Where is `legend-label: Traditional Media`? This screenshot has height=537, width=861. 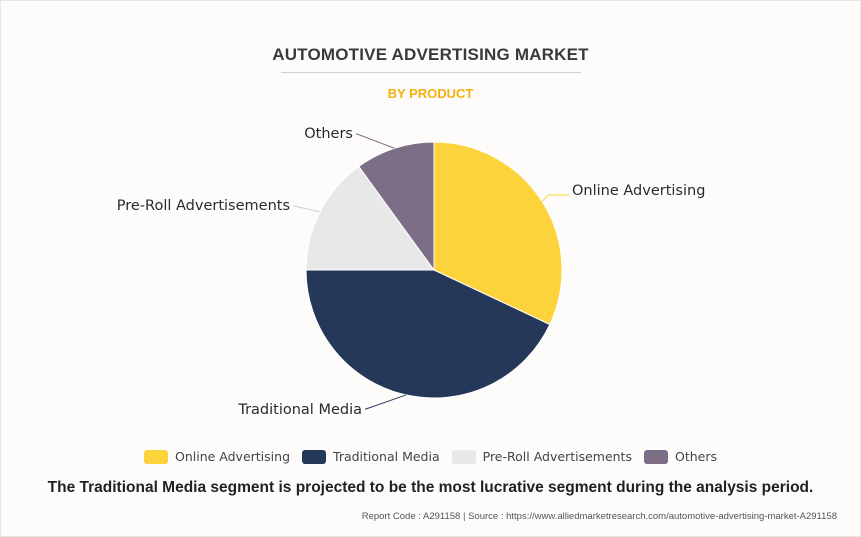 legend-label: Traditional Media is located at coordinates (386, 456).